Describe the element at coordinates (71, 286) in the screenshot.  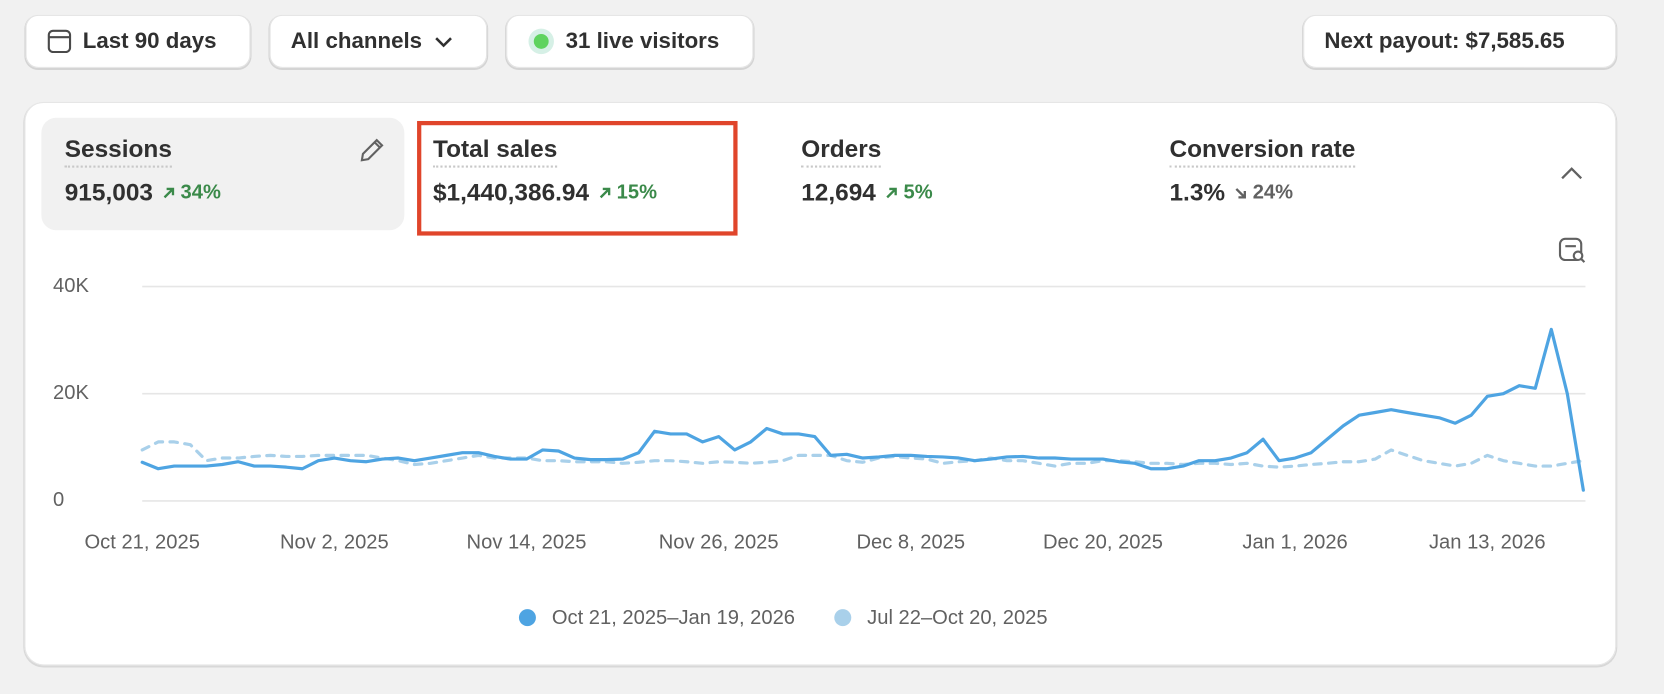
I see `y-tick-label: 40K` at that location.